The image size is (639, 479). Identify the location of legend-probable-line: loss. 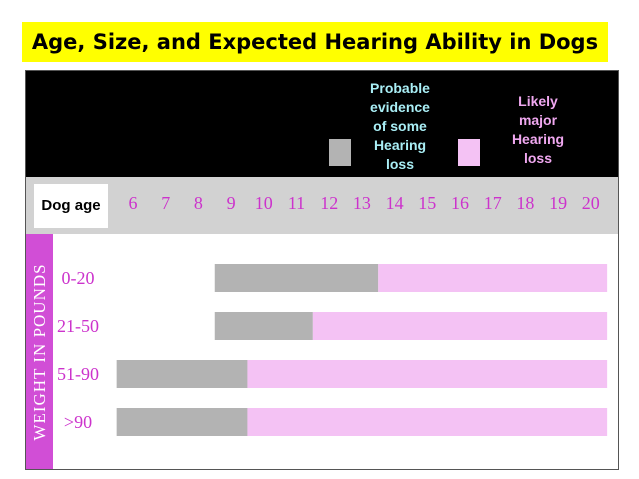
(399, 164).